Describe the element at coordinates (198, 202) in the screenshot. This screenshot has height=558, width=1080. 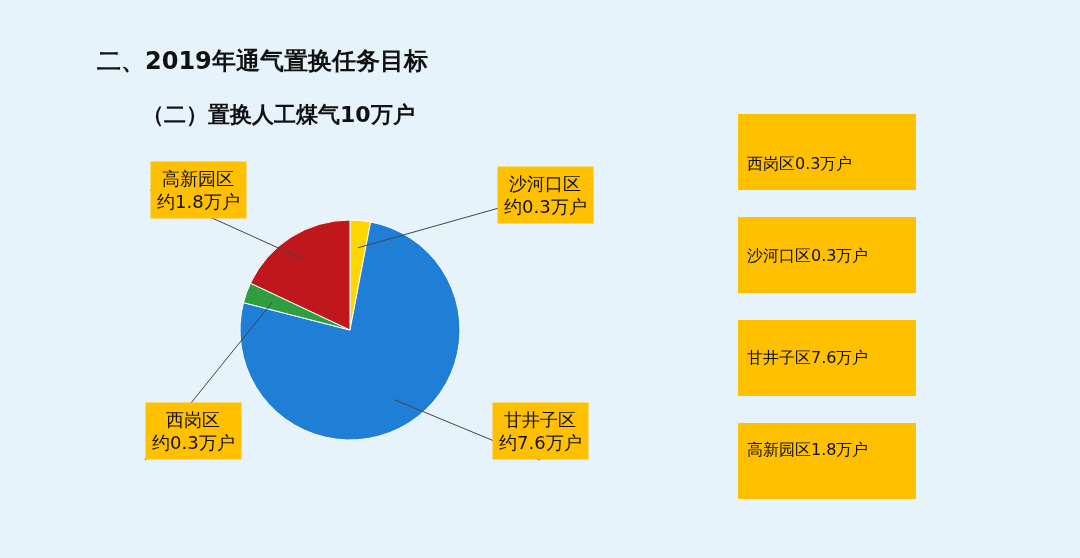
I see `data-label: 约1.8万户` at that location.